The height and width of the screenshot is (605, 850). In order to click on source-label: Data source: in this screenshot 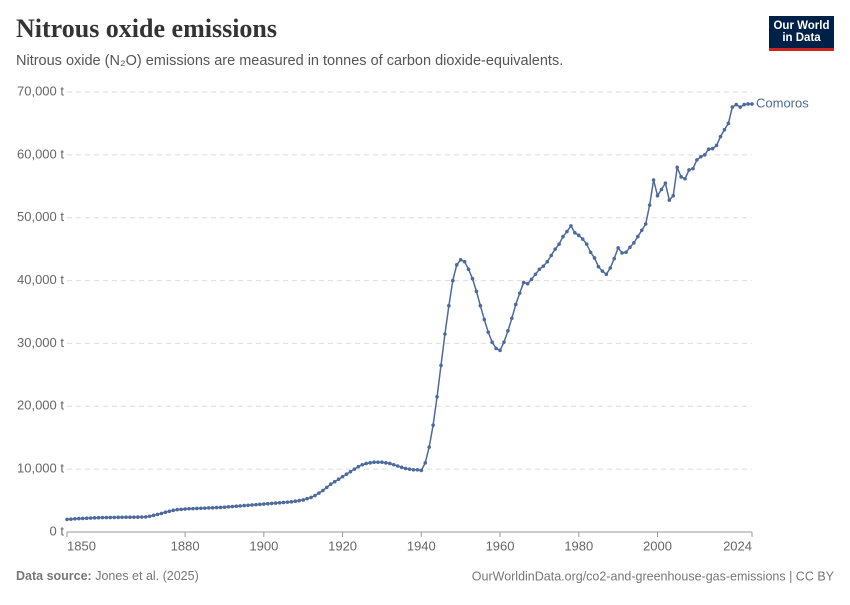, I will do `click(54, 576)`.